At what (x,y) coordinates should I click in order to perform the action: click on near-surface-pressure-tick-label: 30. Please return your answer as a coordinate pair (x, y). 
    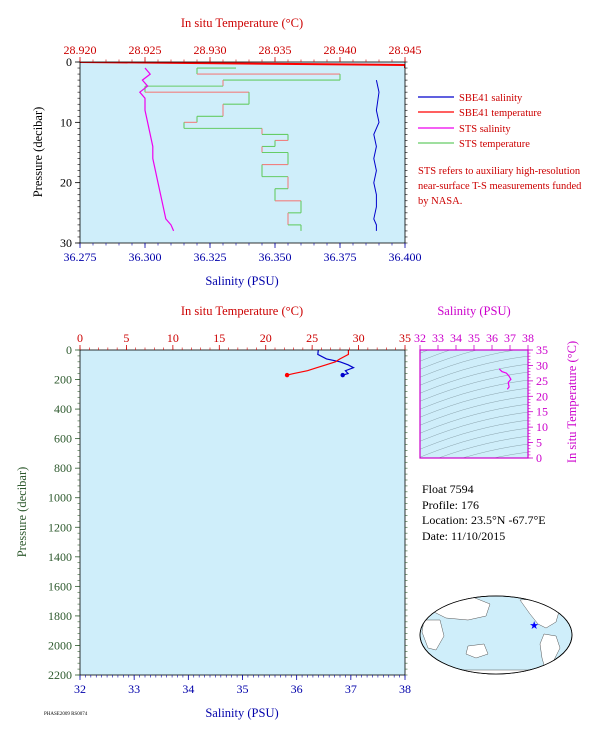
    Looking at the image, I should click on (66, 243).